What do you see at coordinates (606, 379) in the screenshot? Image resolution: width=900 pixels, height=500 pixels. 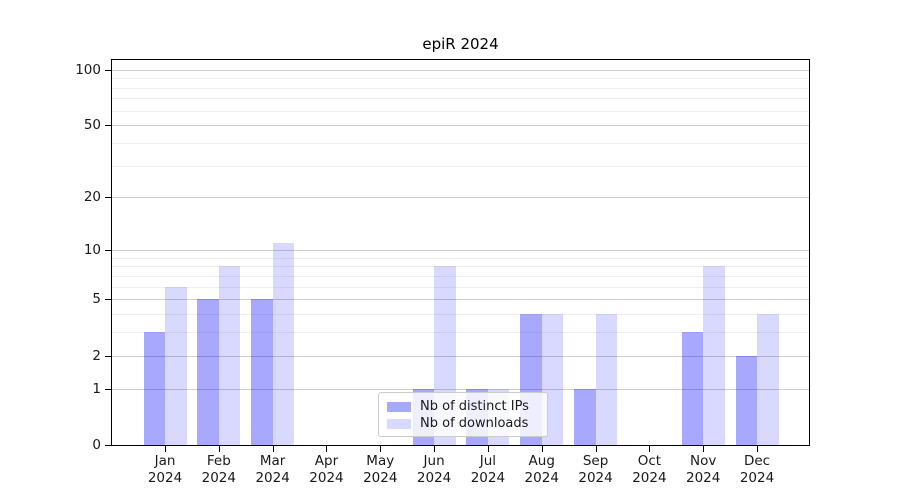 I see `bar-downloads-sep` at bounding box center [606, 379].